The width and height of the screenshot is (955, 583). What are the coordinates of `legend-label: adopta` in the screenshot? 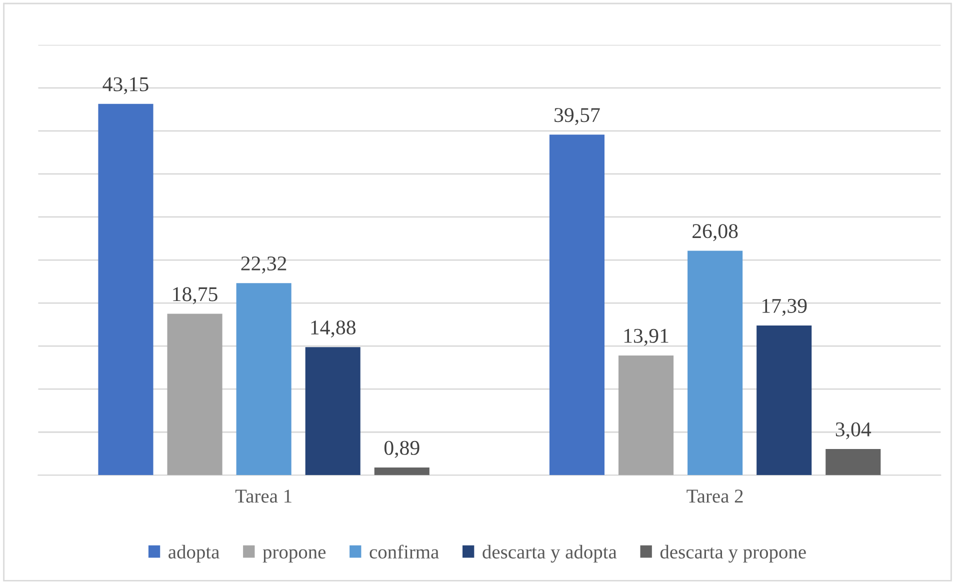 It's located at (194, 553).